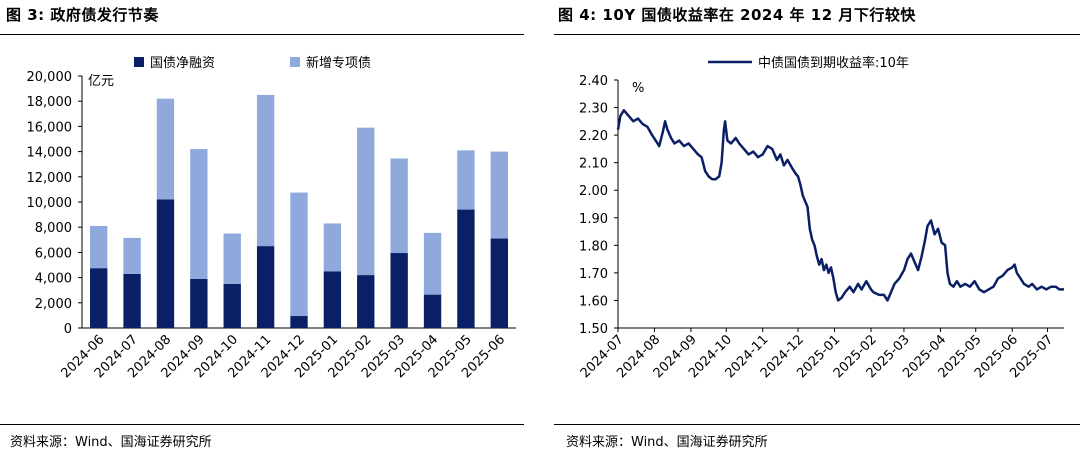  Describe the element at coordinates (817, 424) in the screenshot. I see `right-source-rule` at that location.